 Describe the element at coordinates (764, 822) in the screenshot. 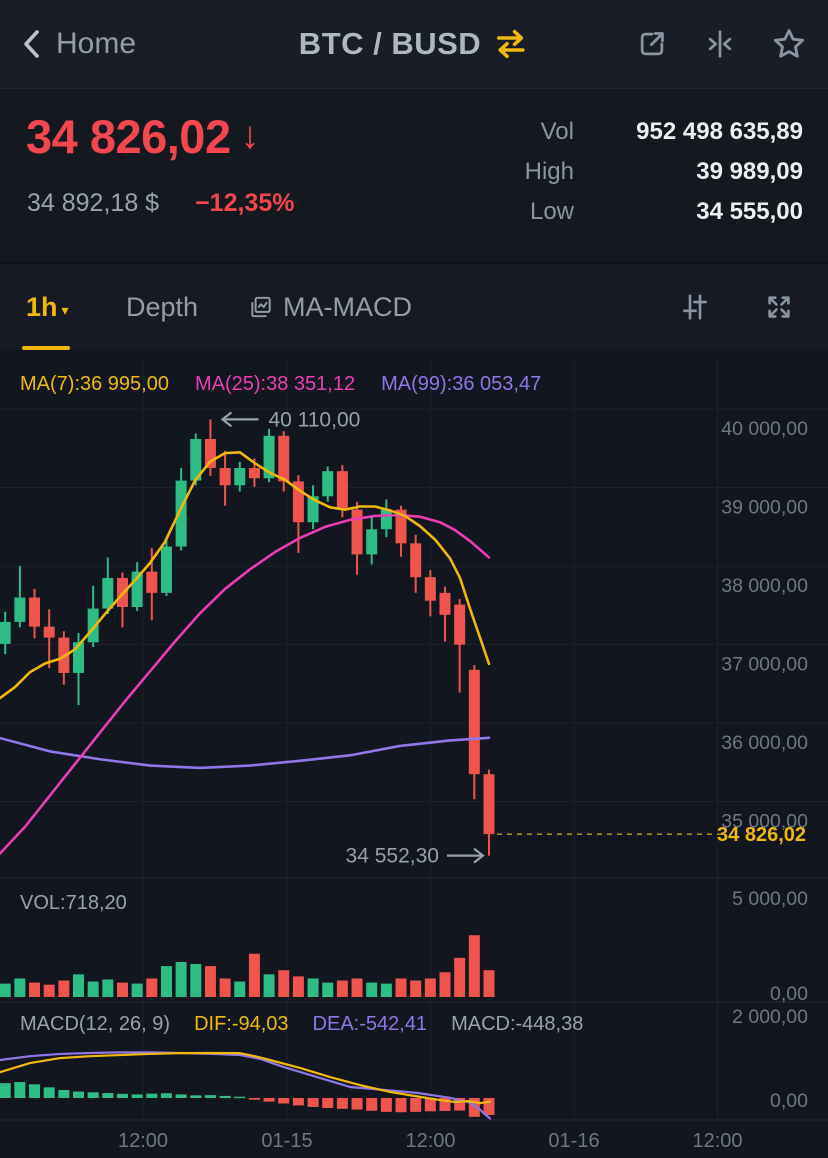

I see `svg-text: 35 000,00` at that location.